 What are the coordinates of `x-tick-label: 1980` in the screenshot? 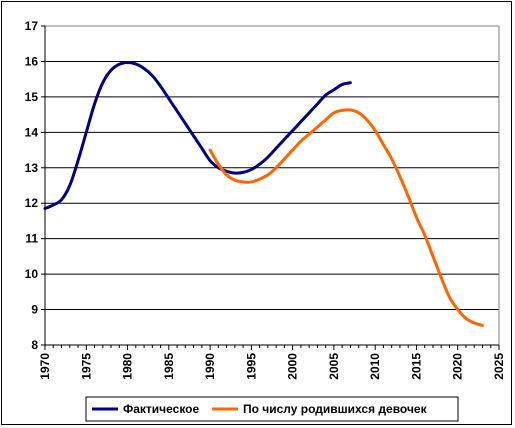 It's located at (128, 366).